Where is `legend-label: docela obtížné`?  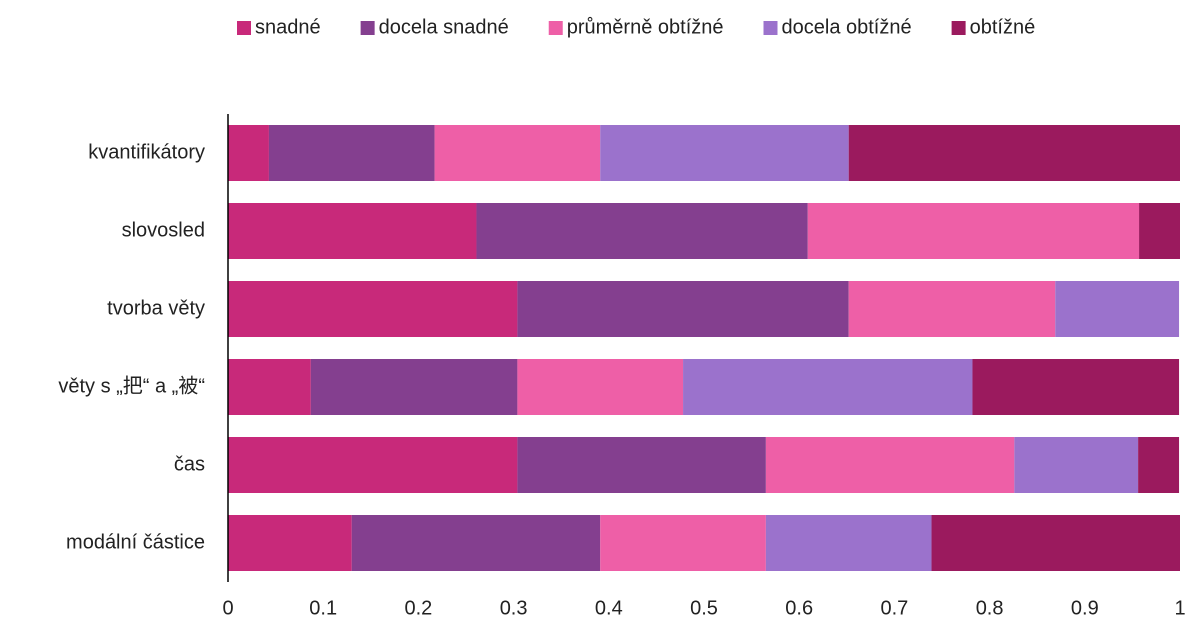
legend-label: docela obtížné is located at coordinates (847, 27).